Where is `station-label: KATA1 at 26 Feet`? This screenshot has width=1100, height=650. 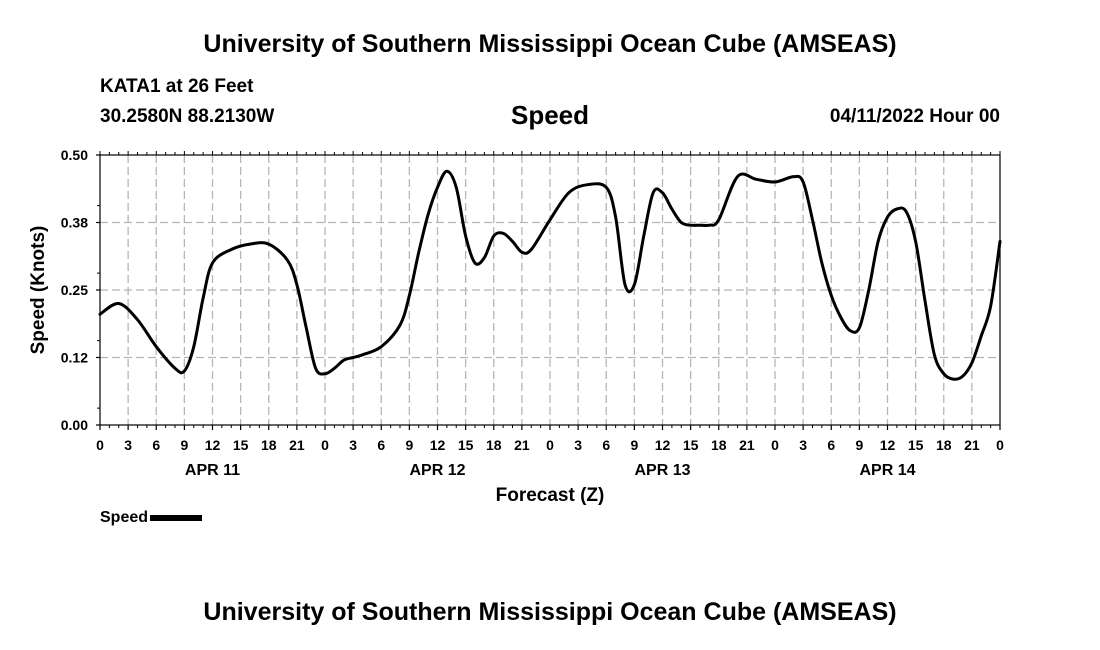 station-label: KATA1 at 26 Feet is located at coordinates (177, 86).